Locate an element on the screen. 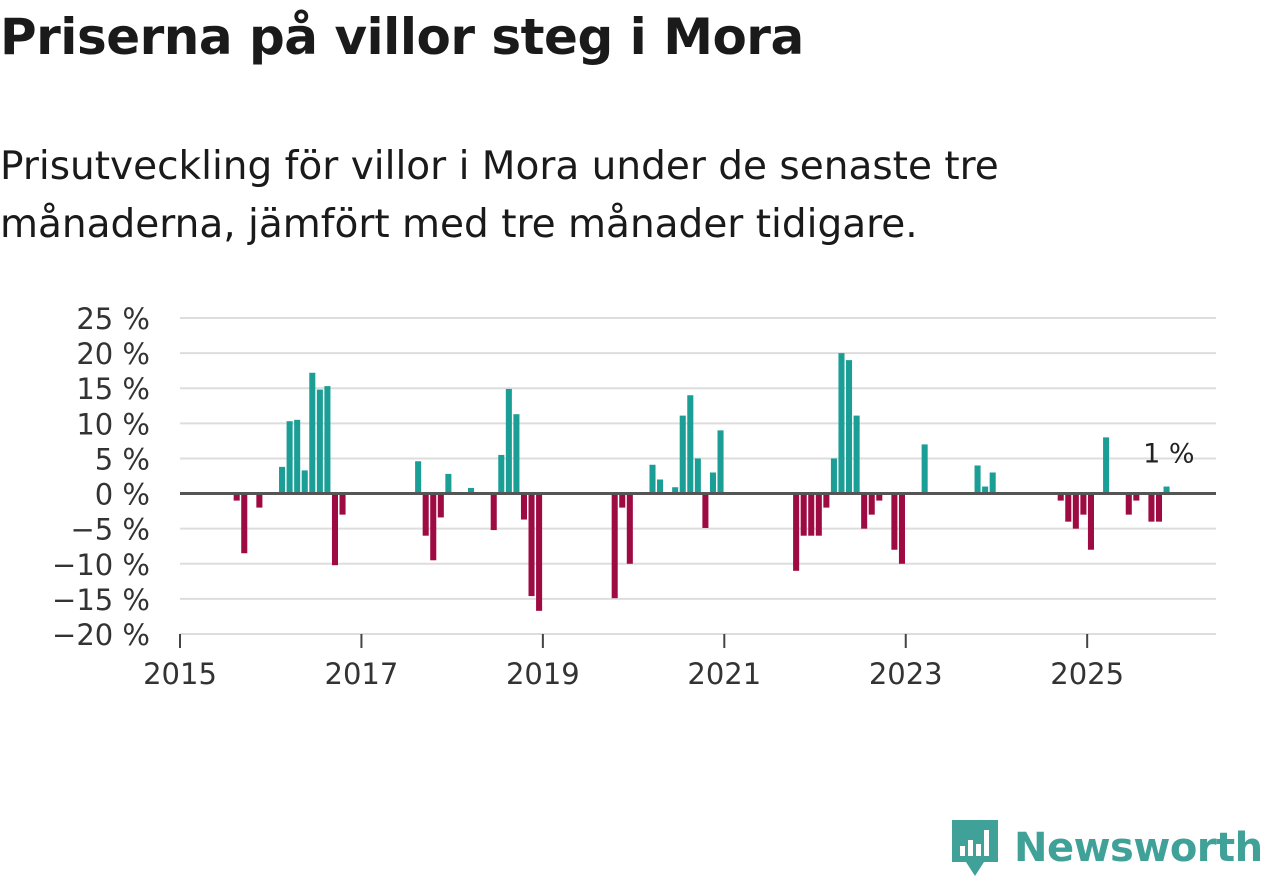 This screenshot has width=1262, height=879. y-tick-label: −20 % is located at coordinates (101, 635).